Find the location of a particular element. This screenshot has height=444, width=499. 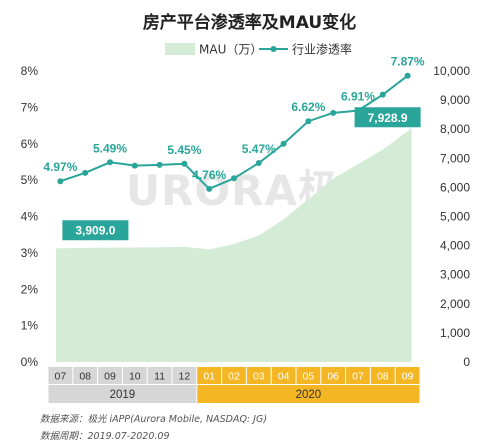

x-year-label: 2020 is located at coordinates (309, 395).